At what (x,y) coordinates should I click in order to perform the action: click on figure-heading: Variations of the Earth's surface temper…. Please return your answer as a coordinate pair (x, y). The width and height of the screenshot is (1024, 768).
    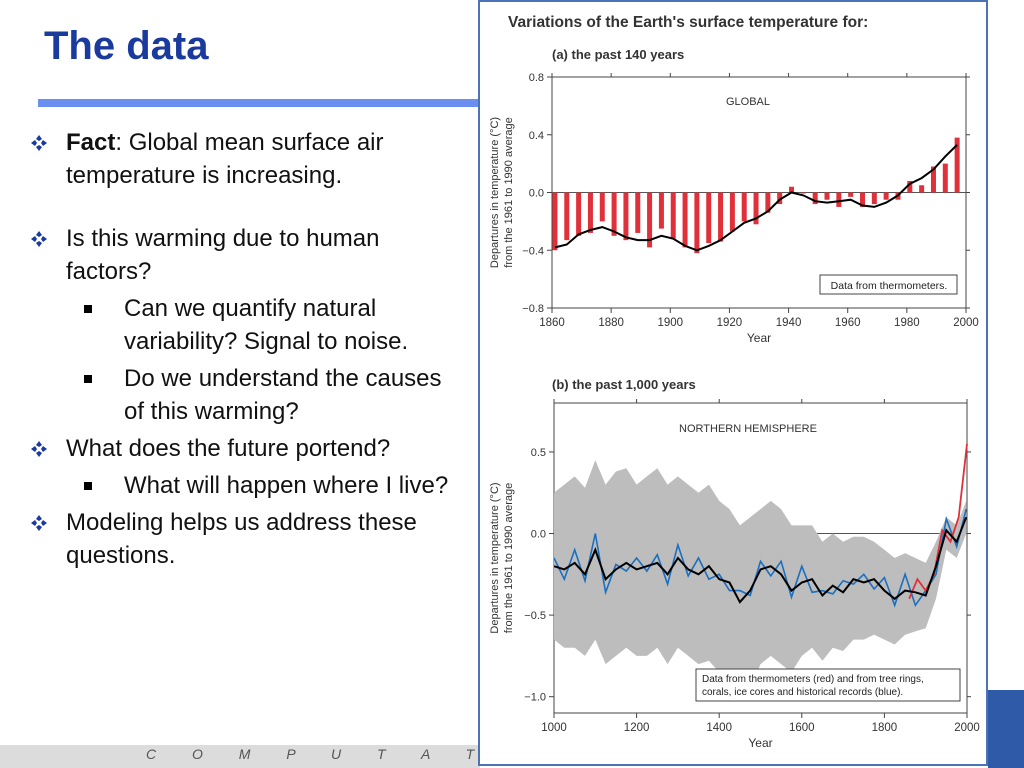
    Looking at the image, I should click on (688, 22).